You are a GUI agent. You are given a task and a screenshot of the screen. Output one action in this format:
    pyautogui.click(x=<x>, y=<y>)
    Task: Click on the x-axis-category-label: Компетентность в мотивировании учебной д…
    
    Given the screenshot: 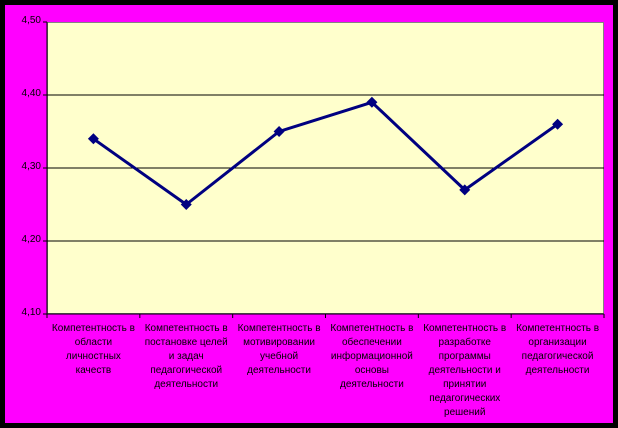 What is the action you would take?
    pyautogui.click(x=279, y=349)
    